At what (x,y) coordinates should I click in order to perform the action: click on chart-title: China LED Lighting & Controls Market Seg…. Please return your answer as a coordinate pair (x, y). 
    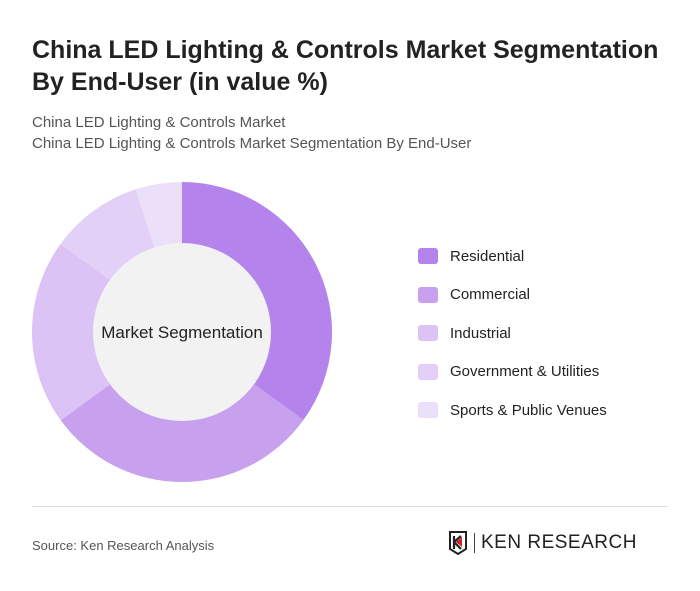
    Looking at the image, I should click on (345, 66).